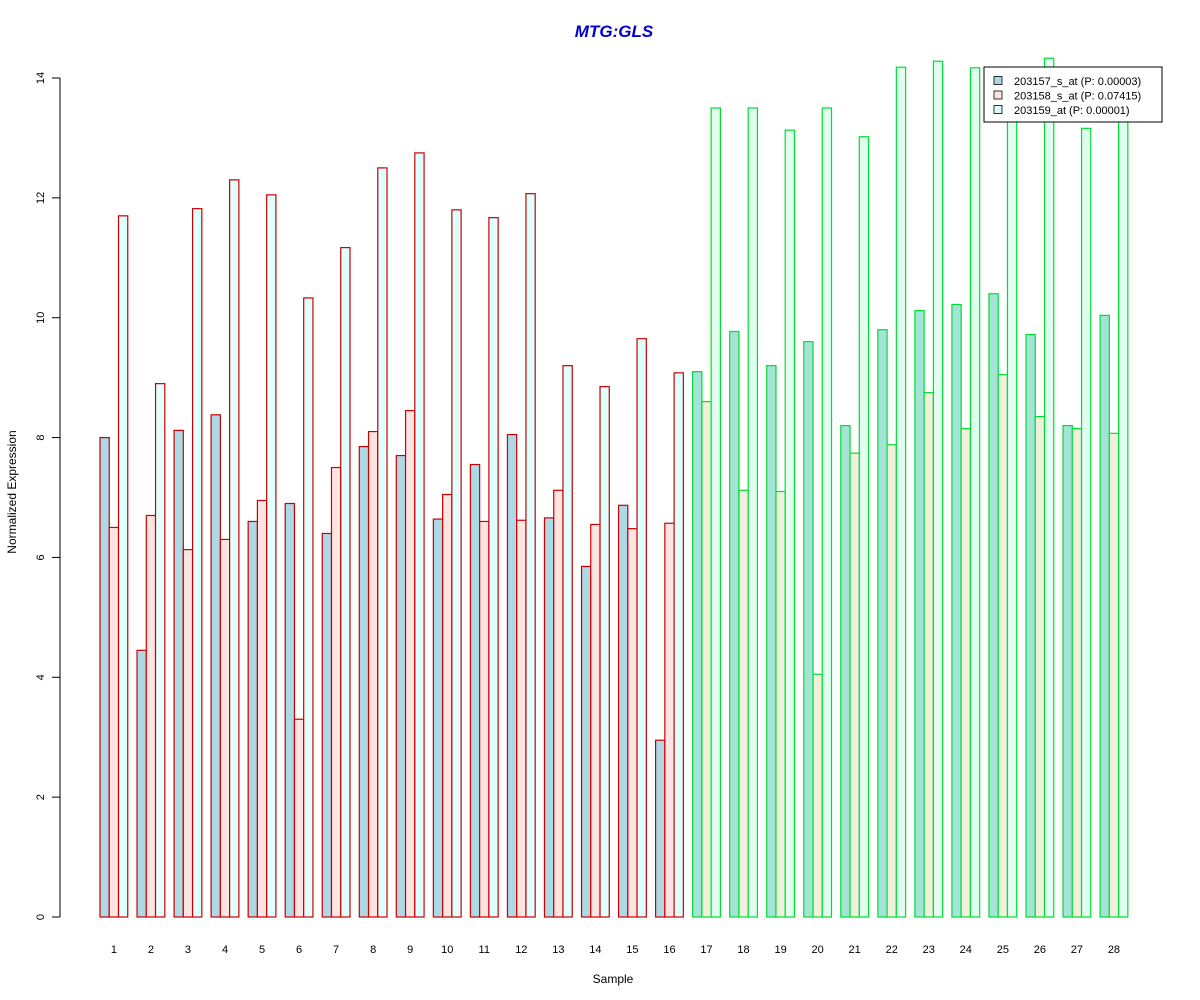 The height and width of the screenshot is (1000, 1200). Describe the element at coordinates (929, 950) in the screenshot. I see `x-tick-label: 23` at that location.